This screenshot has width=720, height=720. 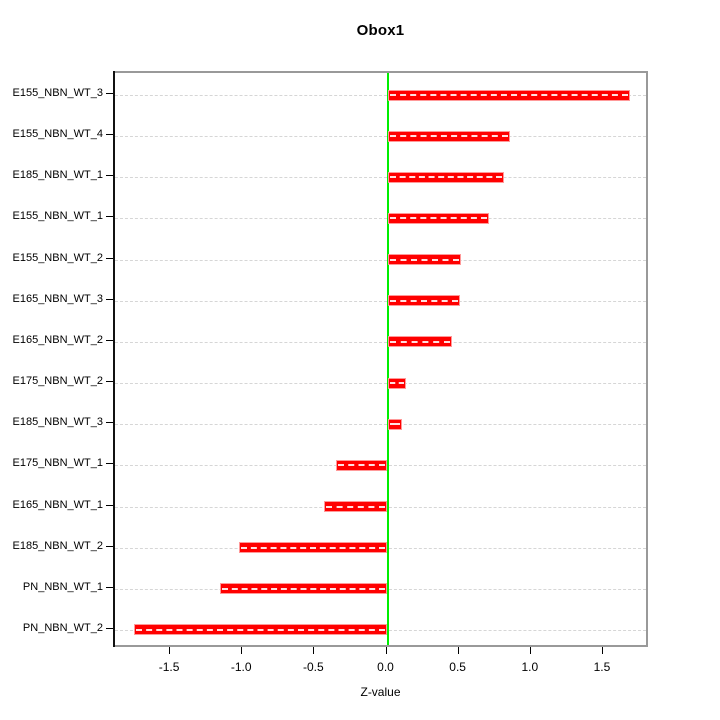 I want to click on x-tick-label: -1.5, so click(x=169, y=667).